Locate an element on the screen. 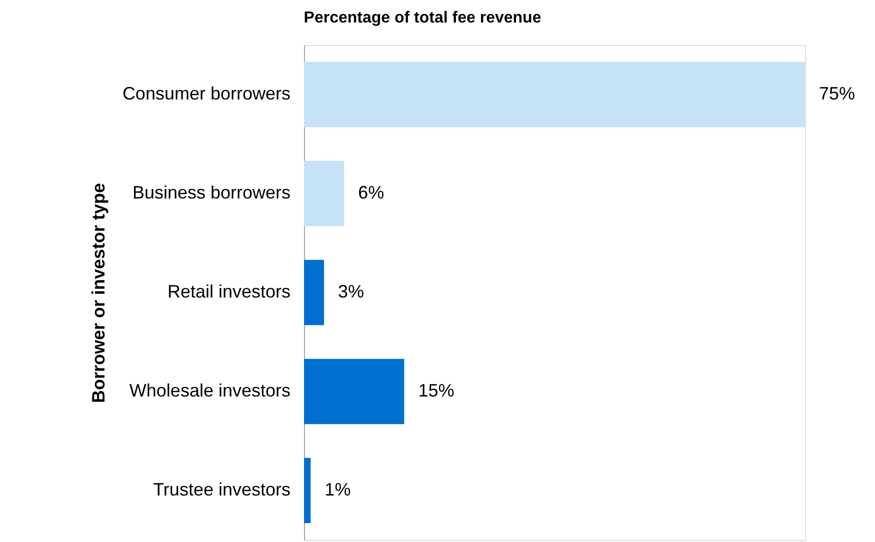  y-tick-label: Retail investors is located at coordinates (228, 292).